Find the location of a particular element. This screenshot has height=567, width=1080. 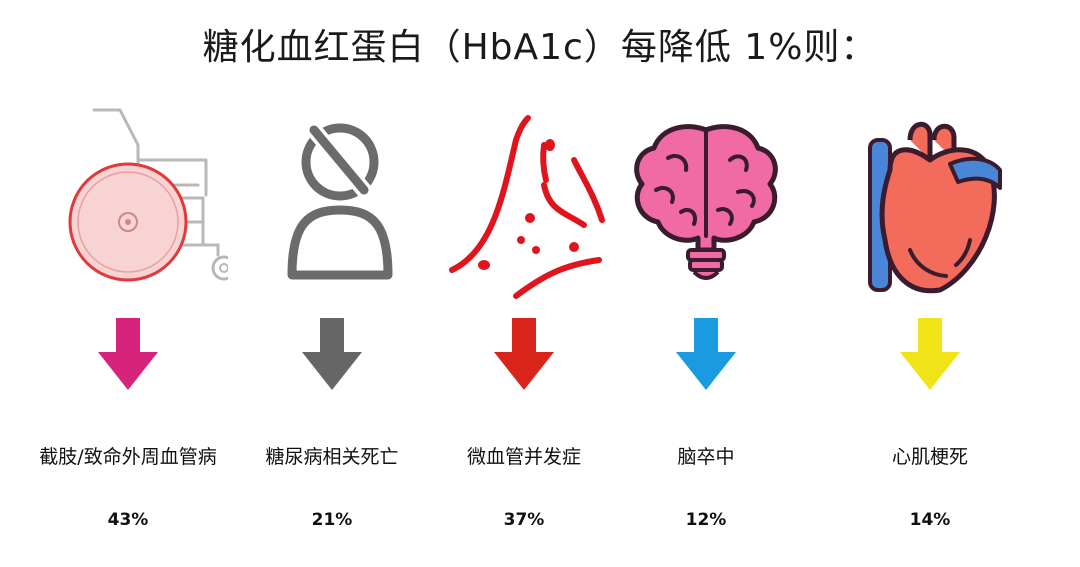

outcome-stroke: 脑卒中 12% is located at coordinates (706, 325).